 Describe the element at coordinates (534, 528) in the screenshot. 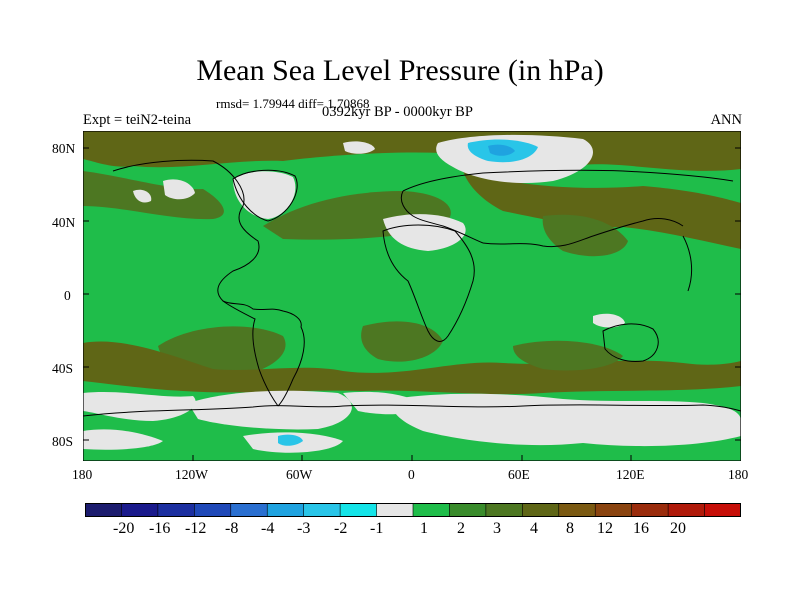

I see `colorbar-label: 4` at that location.